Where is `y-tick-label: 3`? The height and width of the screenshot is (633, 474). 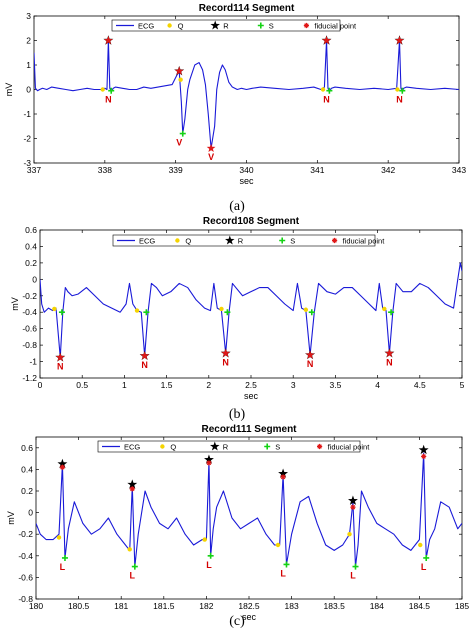
y-tick-label: 3 is located at coordinates (28, 16).